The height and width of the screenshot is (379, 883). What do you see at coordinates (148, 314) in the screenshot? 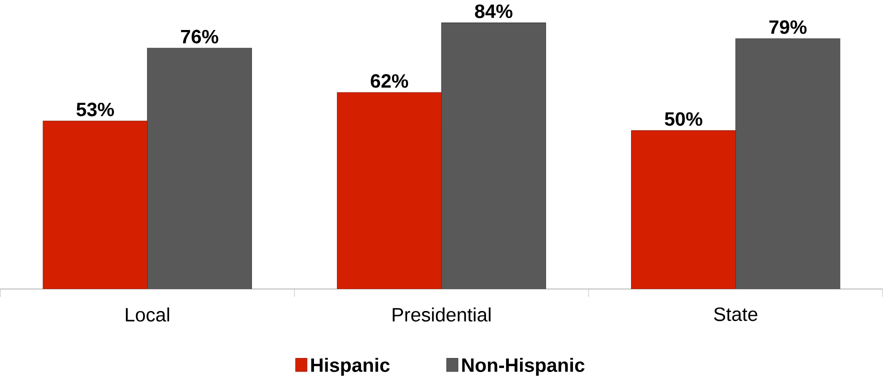
I see `x-tick-label: Local` at bounding box center [148, 314].